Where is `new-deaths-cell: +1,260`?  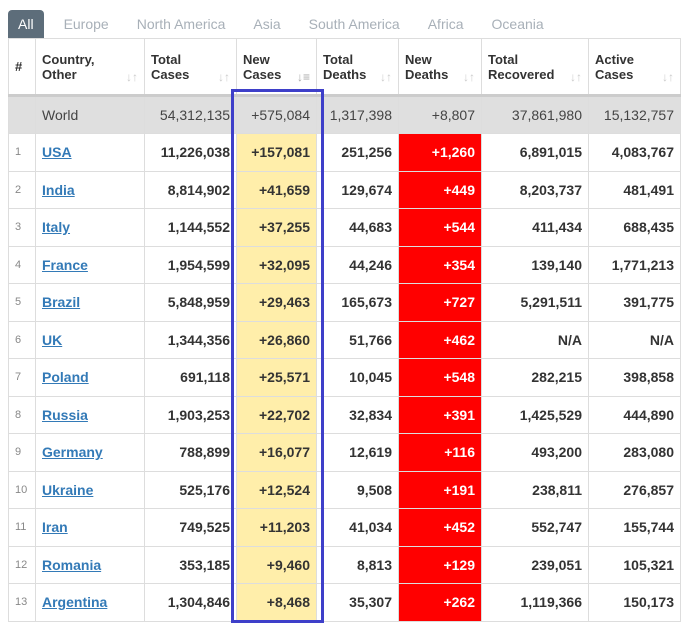 new-deaths-cell: +1,260 is located at coordinates (440, 152).